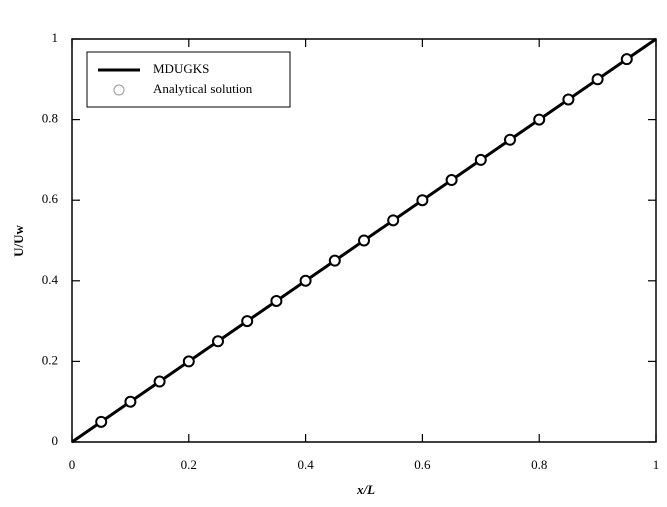 This screenshot has width=667, height=507. Describe the element at coordinates (365, 489) in the screenshot. I see `x-axis-label: x/L` at that location.